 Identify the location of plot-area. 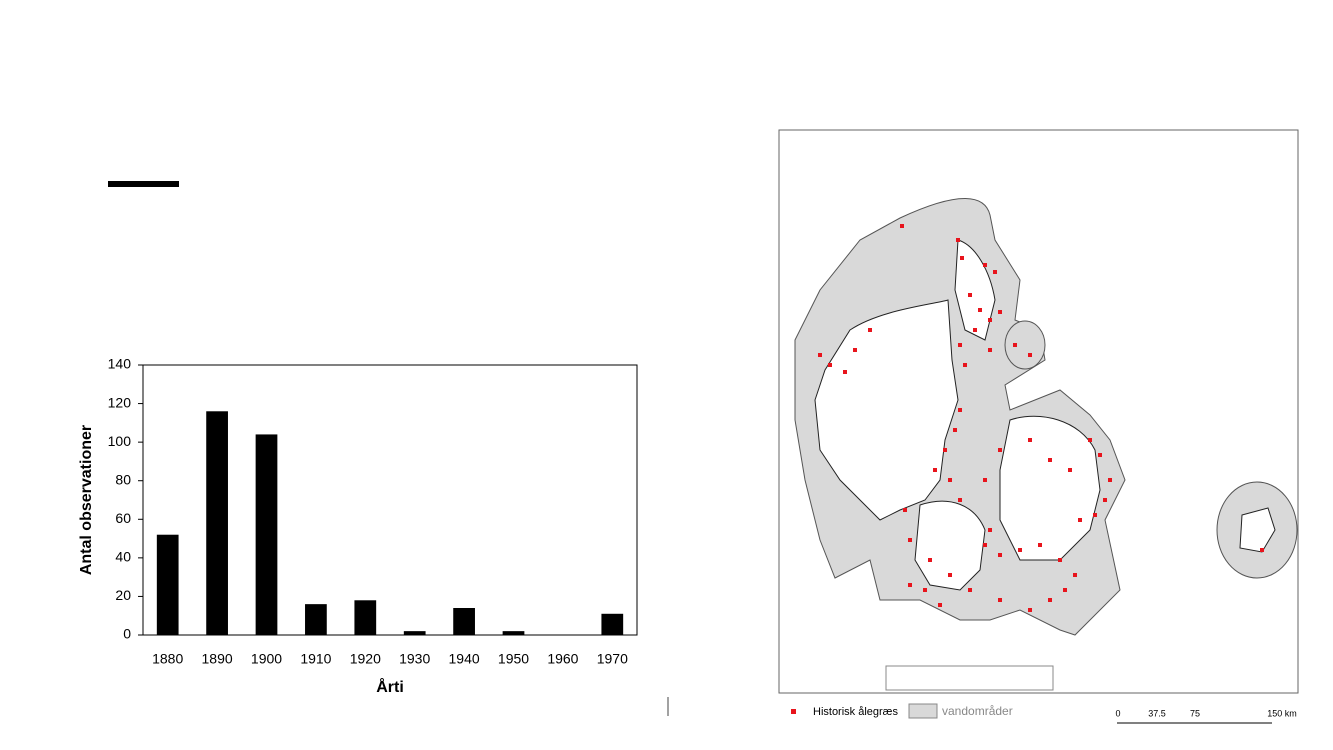
(390, 500).